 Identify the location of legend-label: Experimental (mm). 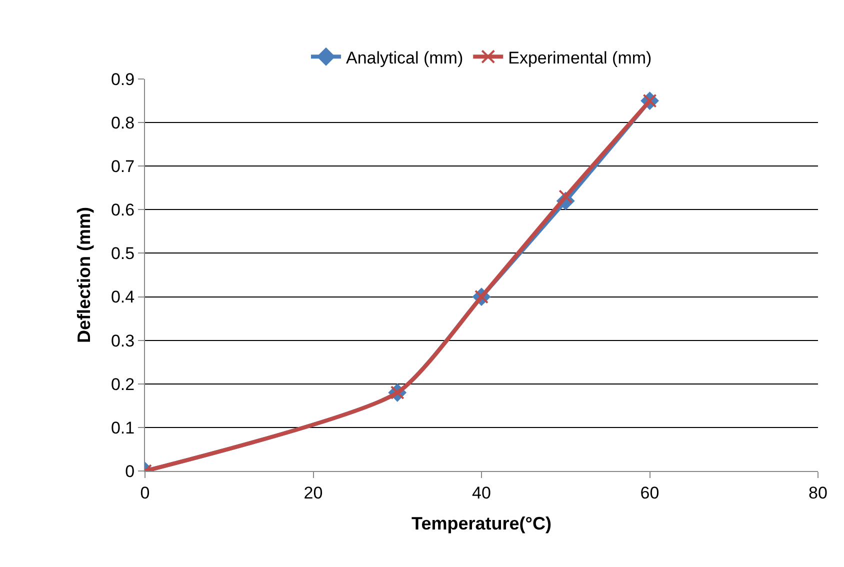
(580, 58).